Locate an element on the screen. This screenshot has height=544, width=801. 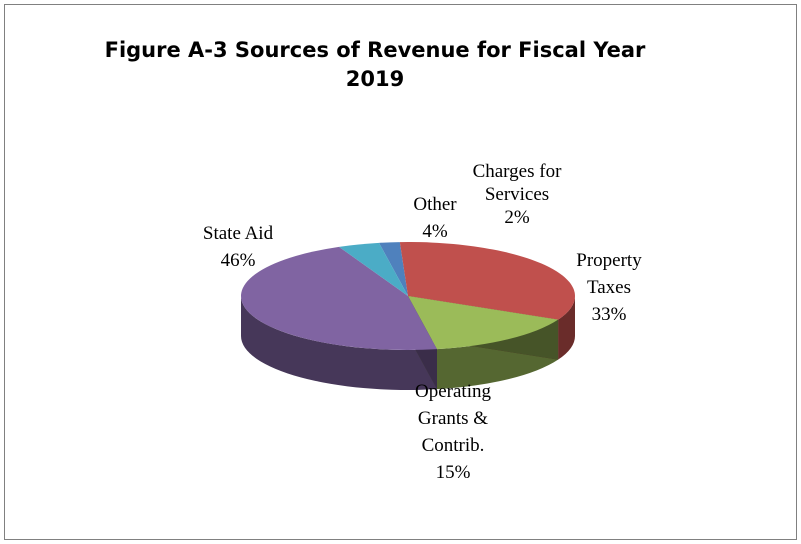
pie-side-property-taxes is located at coordinates (566, 328).